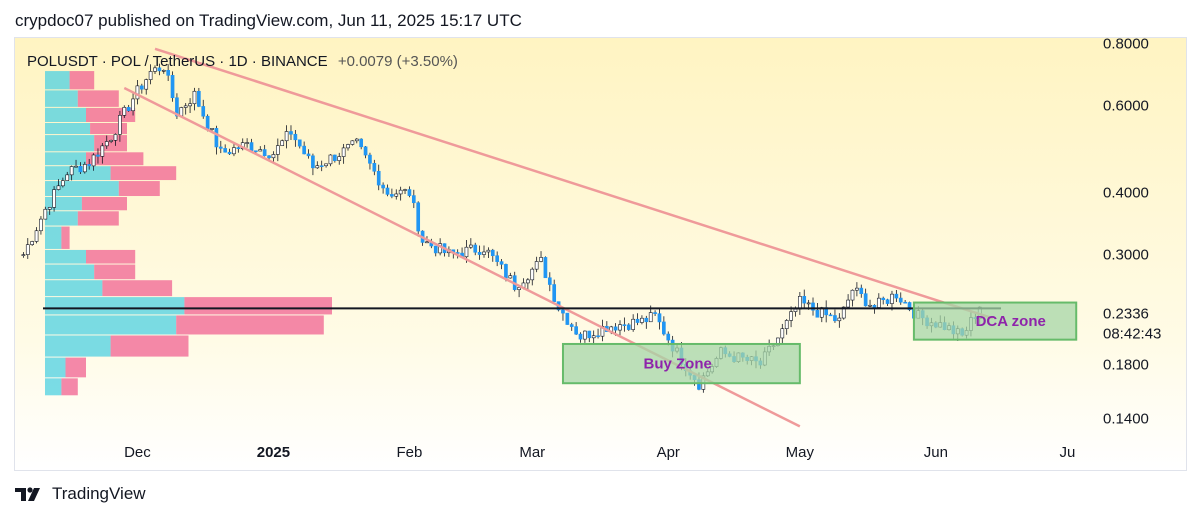  I want to click on symbol-name: POLUSDT · POL / TetherUS · 1D · BINANCE, so click(177, 61).